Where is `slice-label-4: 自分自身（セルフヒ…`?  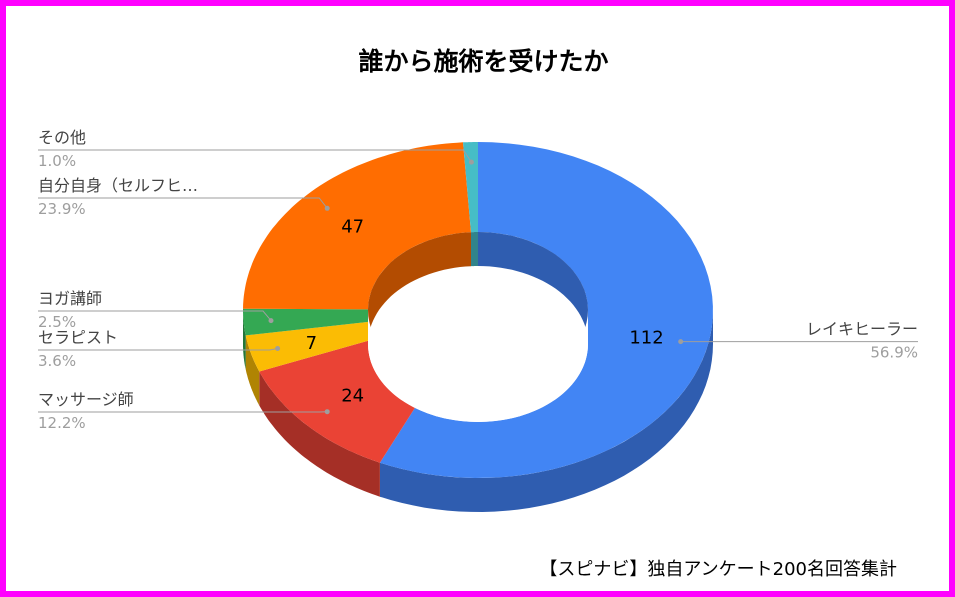 slice-label-4: 自分自身（セルフヒ… is located at coordinates (118, 185).